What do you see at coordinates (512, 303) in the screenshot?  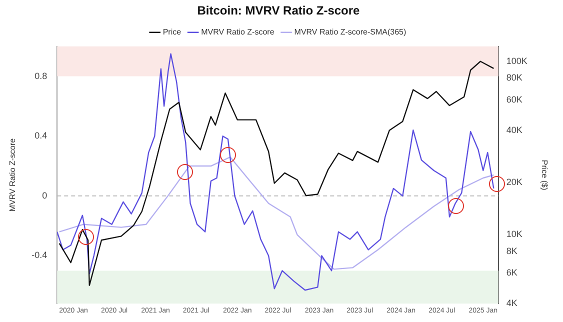 I see `y2-tick-label: 4K` at bounding box center [512, 303].